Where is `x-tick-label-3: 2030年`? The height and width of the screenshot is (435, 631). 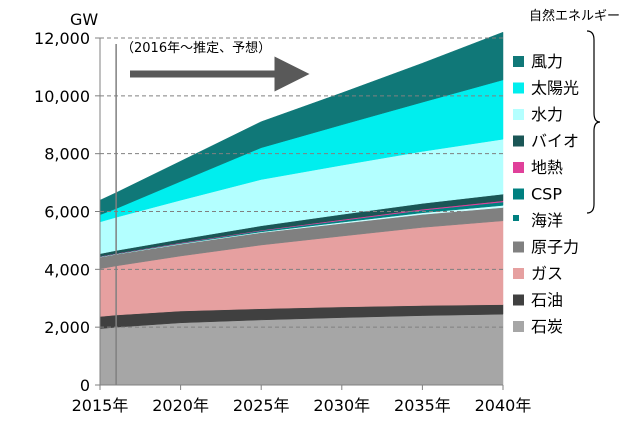
x-tick-label-3: 2030年 is located at coordinates (341, 405).